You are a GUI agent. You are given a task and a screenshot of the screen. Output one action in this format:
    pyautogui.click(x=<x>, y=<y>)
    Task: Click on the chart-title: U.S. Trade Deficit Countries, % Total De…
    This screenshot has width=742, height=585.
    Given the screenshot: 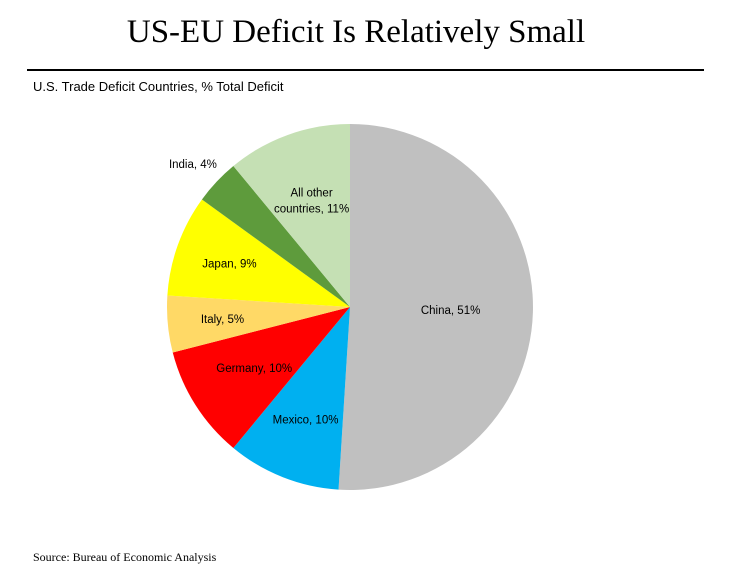 What is the action you would take?
    pyautogui.click(x=158, y=86)
    